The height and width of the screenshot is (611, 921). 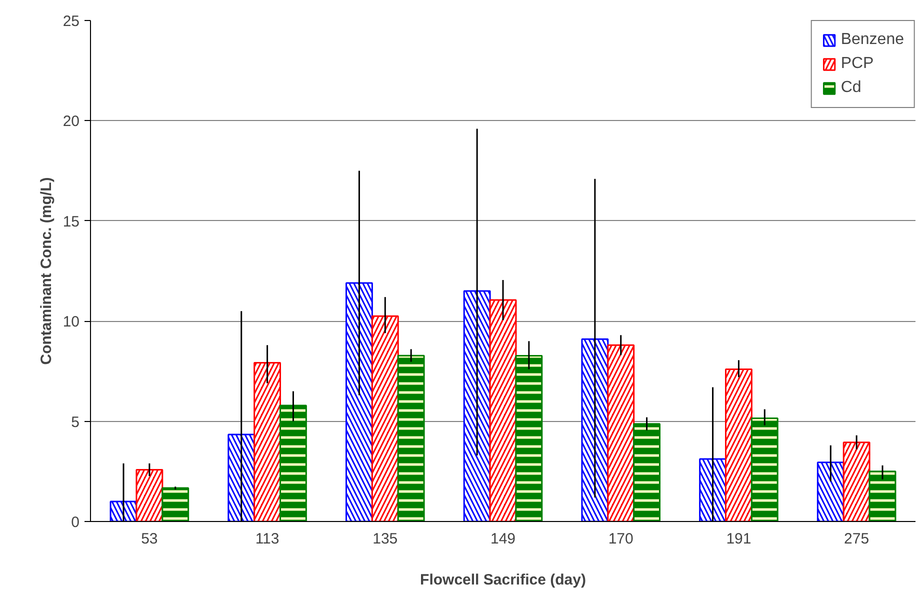 I want to click on x-tick-label: 135, so click(x=385, y=539).